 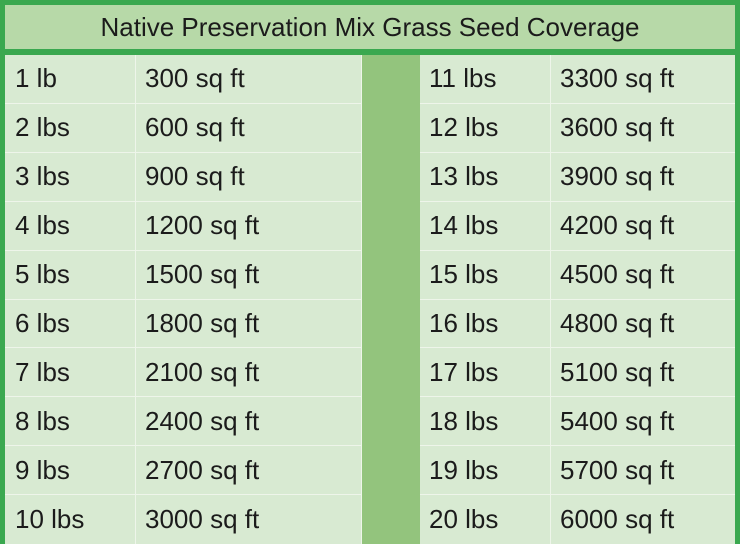 I want to click on left-weight-cell: 4 lbs, so click(x=70, y=226).